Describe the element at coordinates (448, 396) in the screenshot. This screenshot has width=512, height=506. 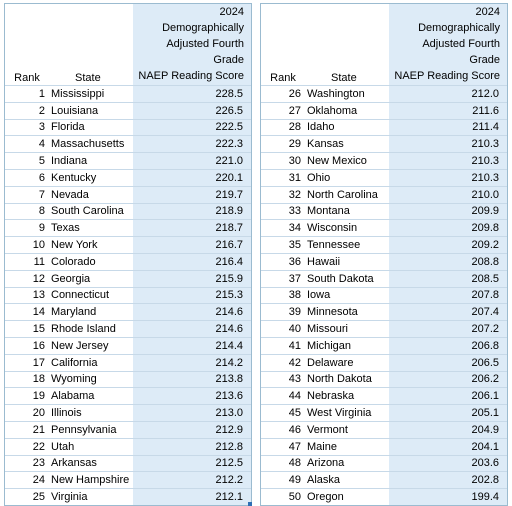
I see `score-cell: 206.1` at that location.